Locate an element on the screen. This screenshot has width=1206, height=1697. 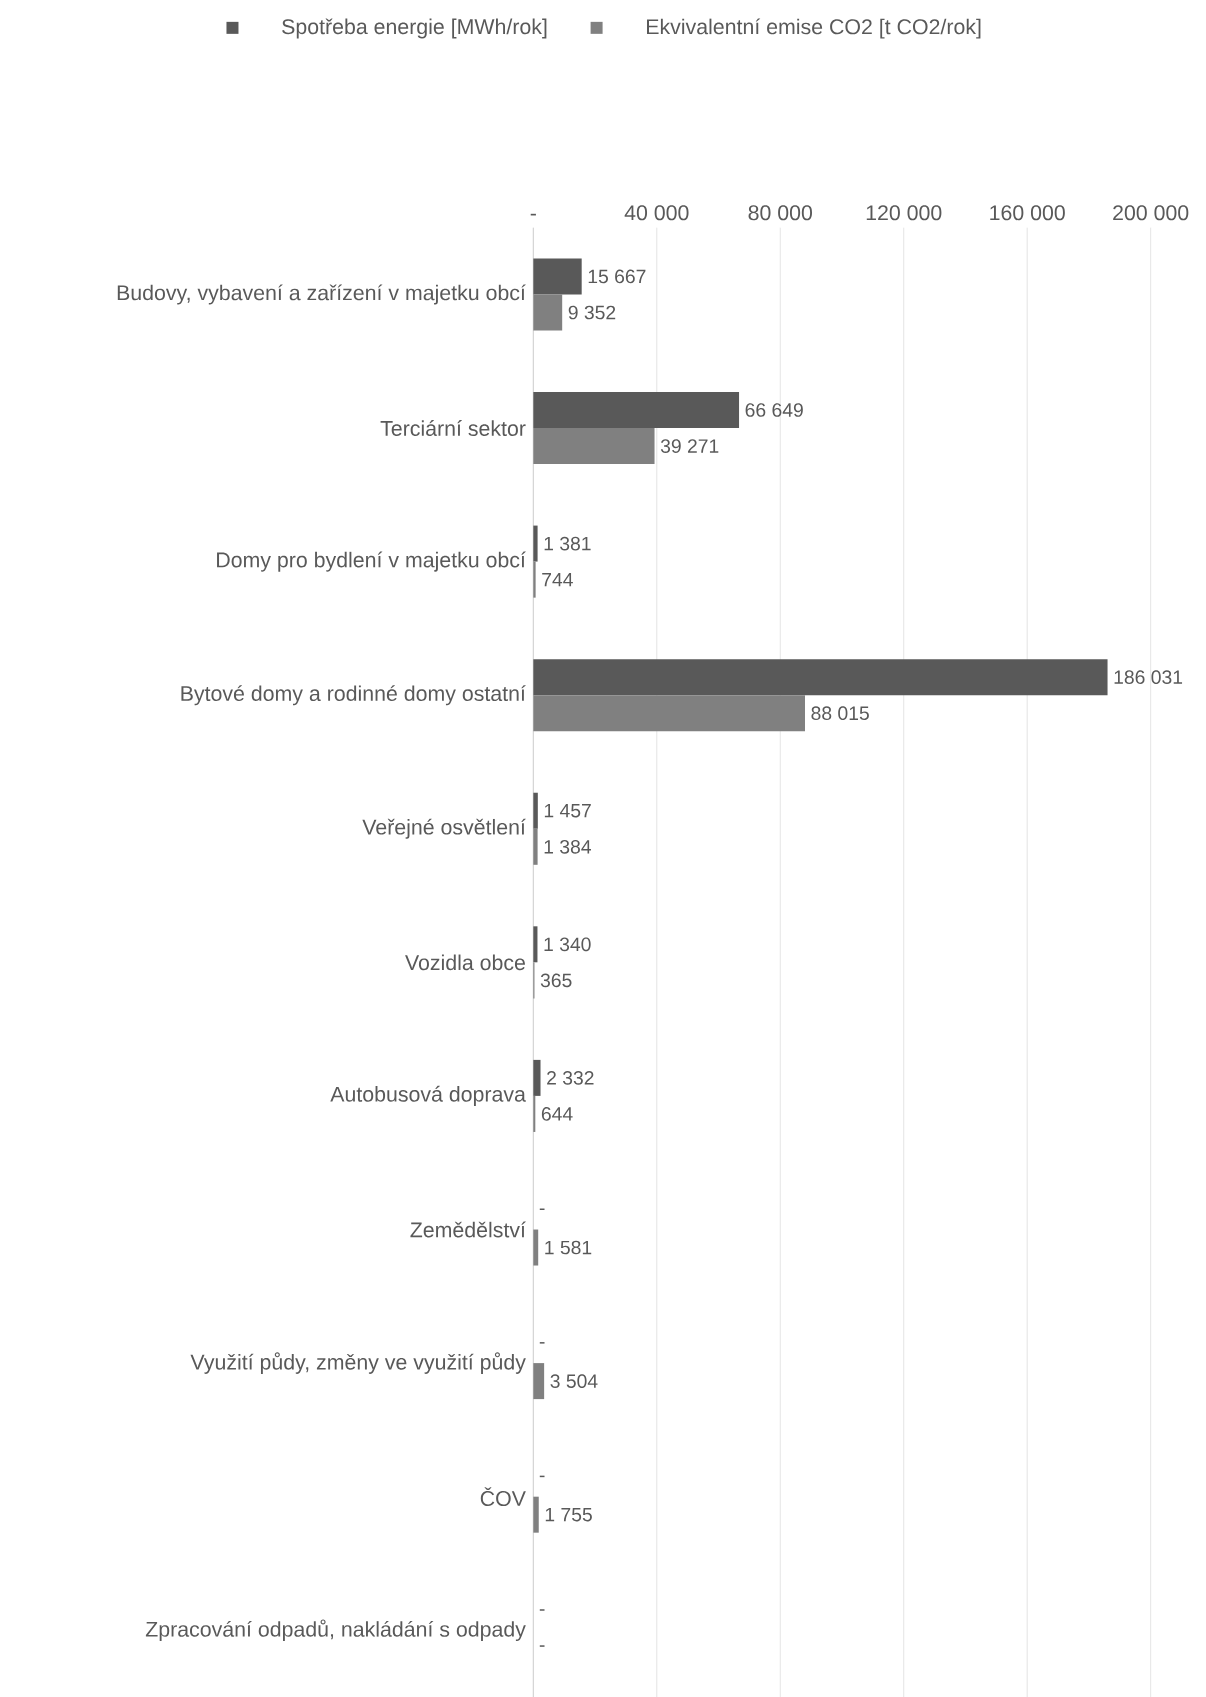
data-label: 15 667 is located at coordinates (617, 276).